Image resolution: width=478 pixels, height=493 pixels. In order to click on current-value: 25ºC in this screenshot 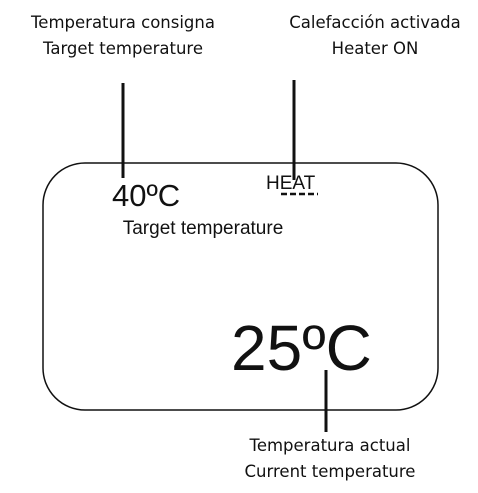, I will do `click(301, 348)`.